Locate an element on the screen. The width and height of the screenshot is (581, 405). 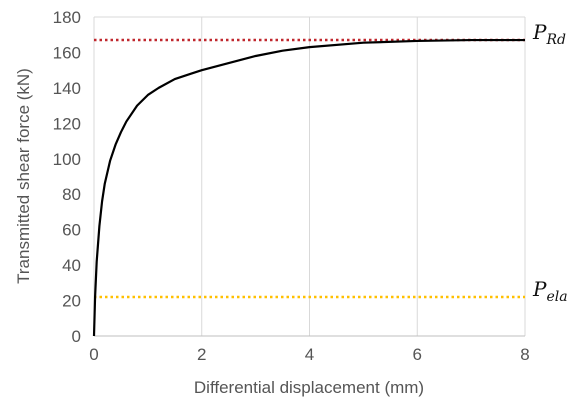
y-tick-label: 140 is located at coordinates (67, 88).